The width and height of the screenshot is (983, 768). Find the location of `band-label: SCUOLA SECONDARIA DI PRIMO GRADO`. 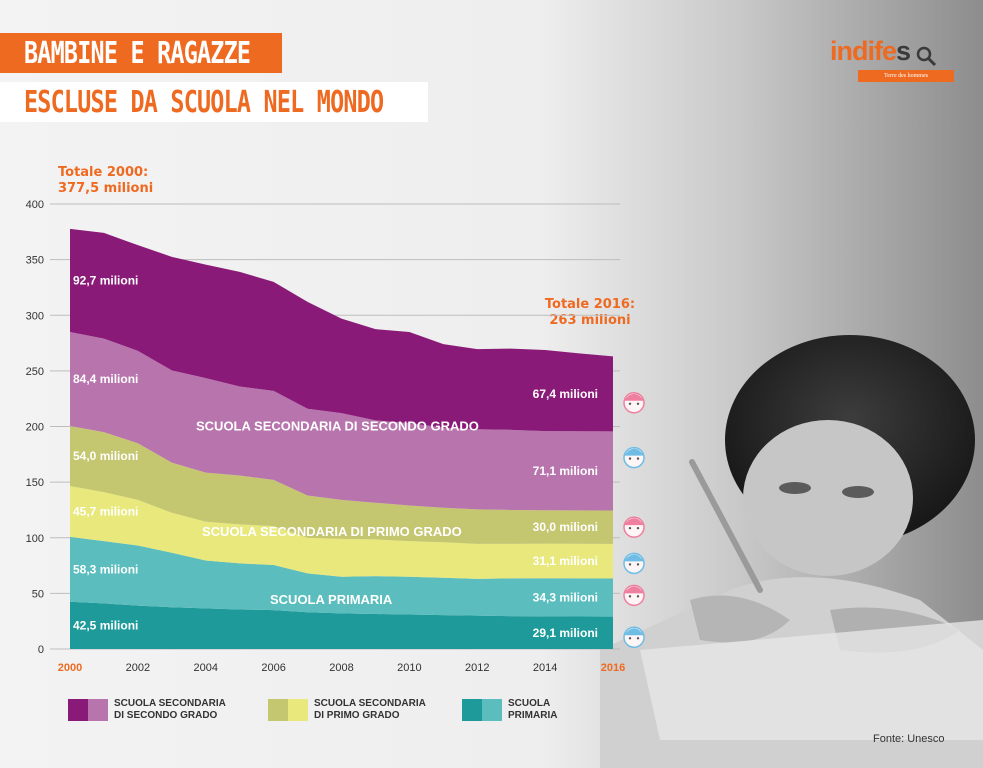

band-label: SCUOLA SECONDARIA DI PRIMO GRADO is located at coordinates (332, 531).